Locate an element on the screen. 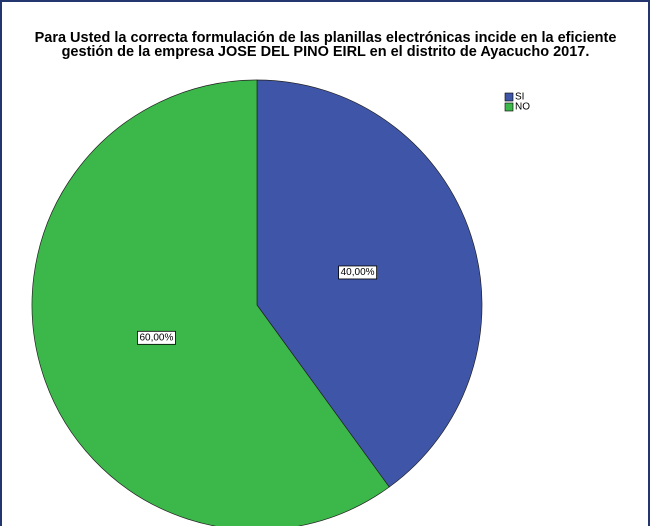 The image size is (651, 526). legend-label: NO is located at coordinates (522, 107).